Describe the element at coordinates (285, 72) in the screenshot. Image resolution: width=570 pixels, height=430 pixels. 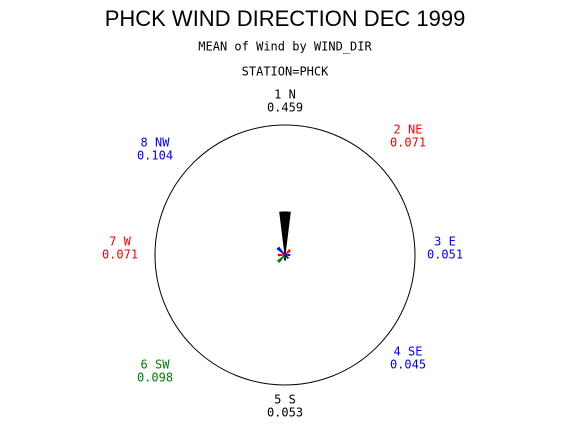
I see `station-label: STATION=PHCK` at that location.